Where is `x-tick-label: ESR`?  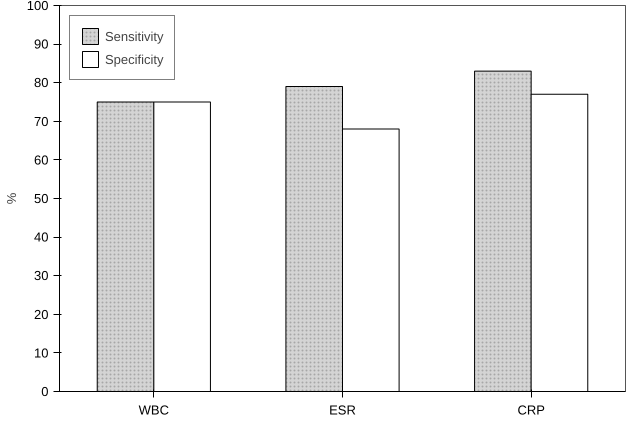
x-tick-label: ESR is located at coordinates (342, 410).